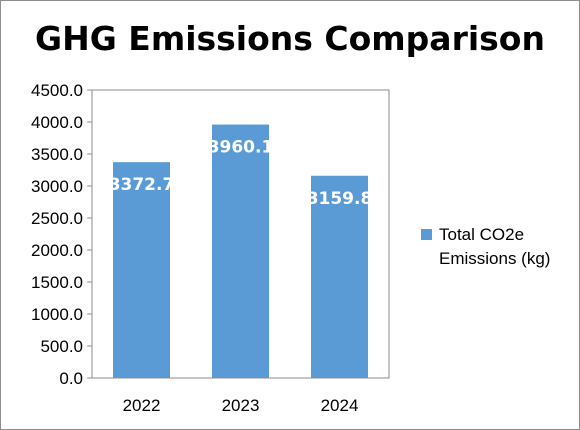 The width and height of the screenshot is (580, 430). What do you see at coordinates (495, 246) in the screenshot?
I see `legend-label: Total CO2e Emissions (kg)` at bounding box center [495, 246].